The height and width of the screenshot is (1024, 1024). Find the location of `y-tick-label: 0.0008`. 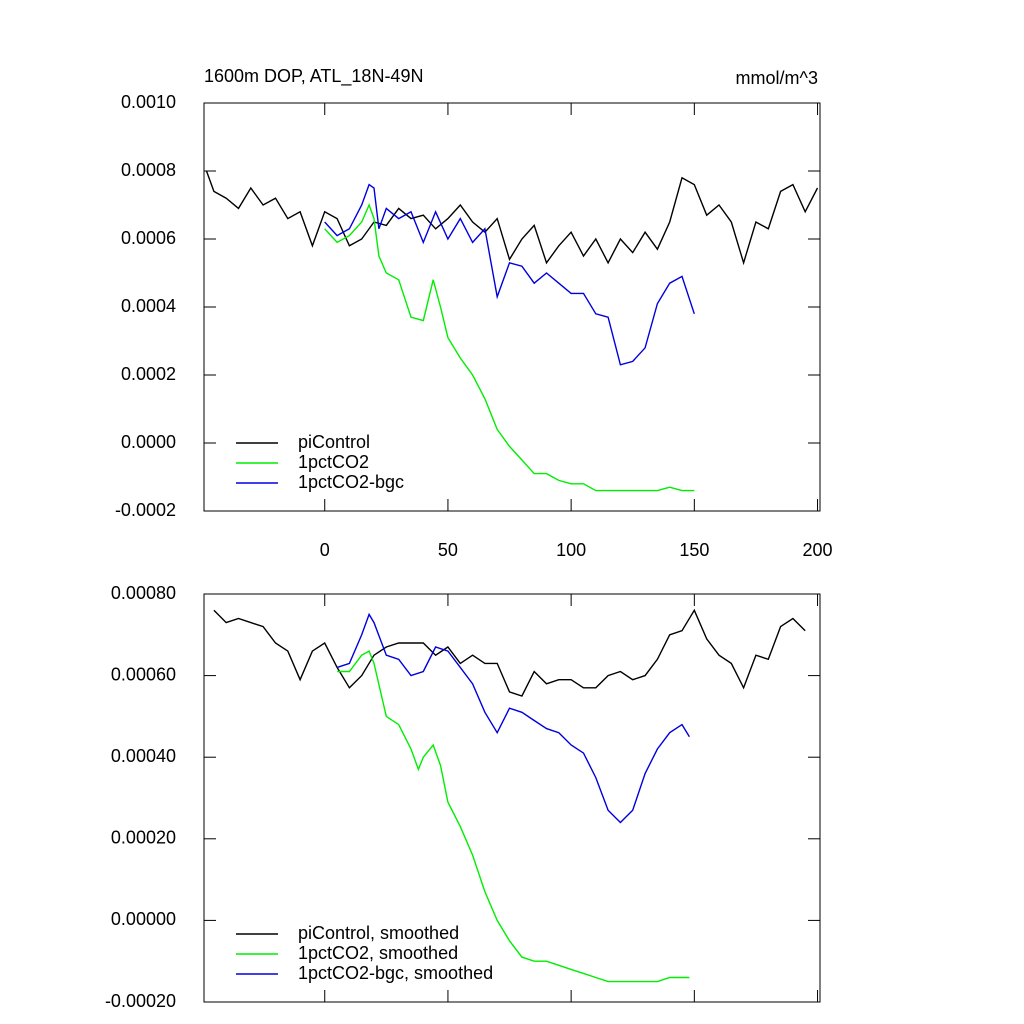

y-tick-label: 0.0008 is located at coordinates (148, 170).